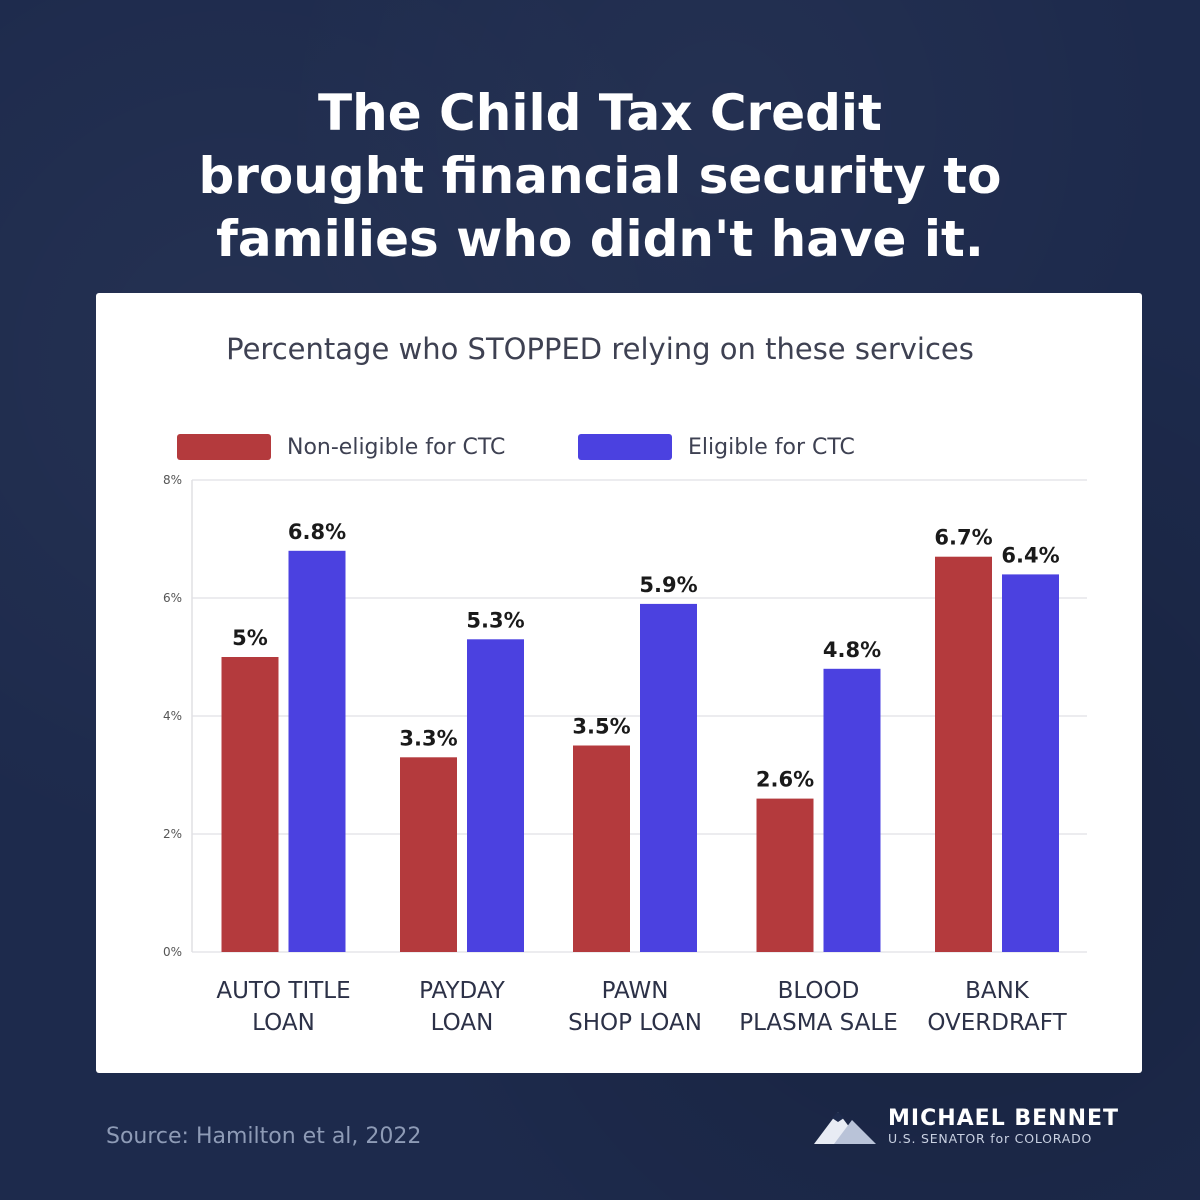  What do you see at coordinates (172, 598) in the screenshot?
I see `y-tick-label: 6%` at bounding box center [172, 598].